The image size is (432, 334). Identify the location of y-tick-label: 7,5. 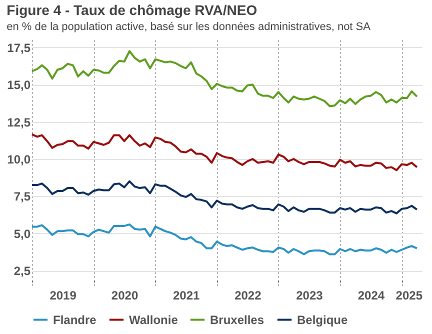
(22, 197).